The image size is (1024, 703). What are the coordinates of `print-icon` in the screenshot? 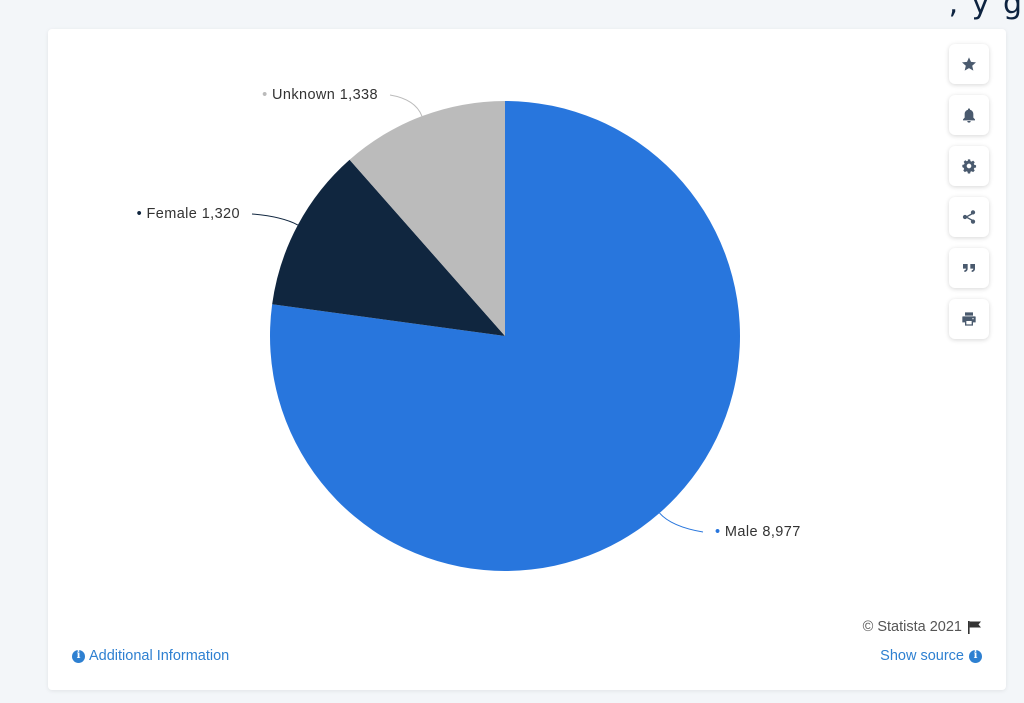 It's located at (969, 319).